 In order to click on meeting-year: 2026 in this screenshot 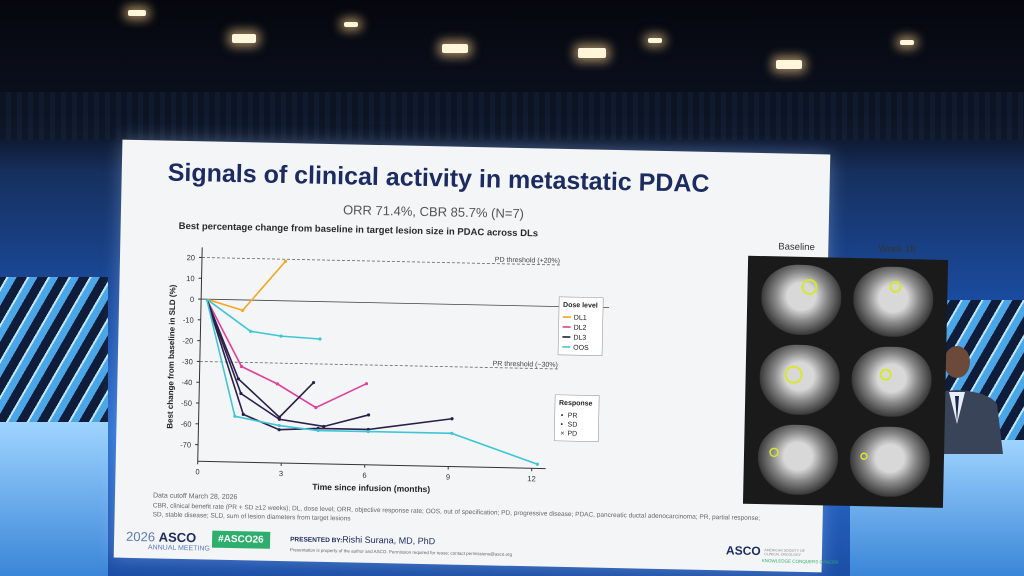, I will do `click(140, 536)`.